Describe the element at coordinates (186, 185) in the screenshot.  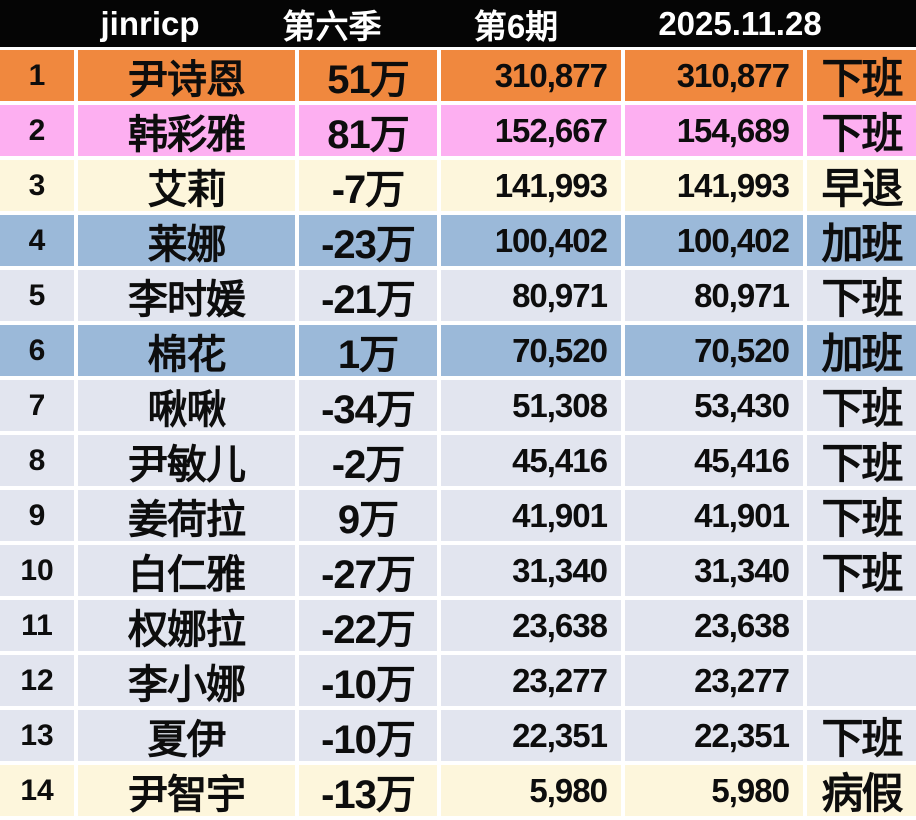
I see `name-cell: 艾莉` at that location.